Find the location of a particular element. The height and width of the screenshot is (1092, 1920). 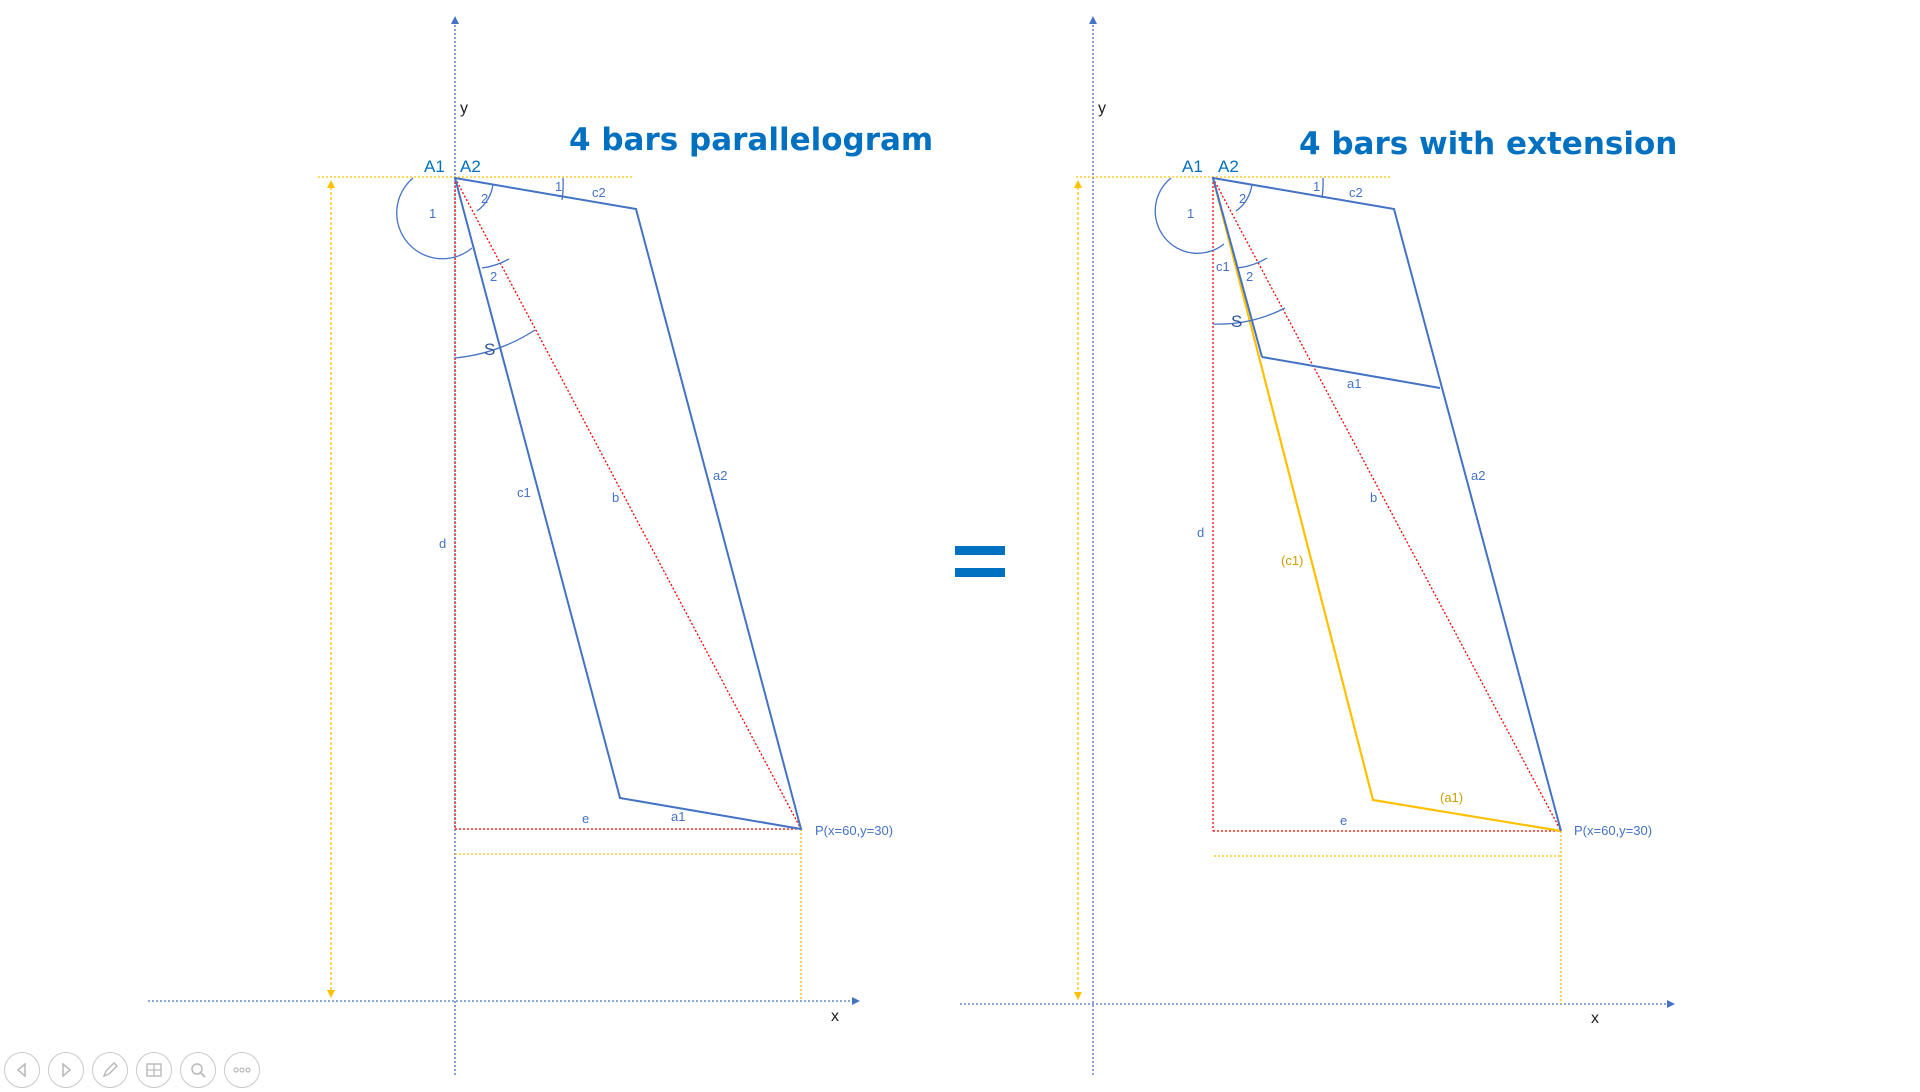

right-label-a1: A1 is located at coordinates (1192, 166).